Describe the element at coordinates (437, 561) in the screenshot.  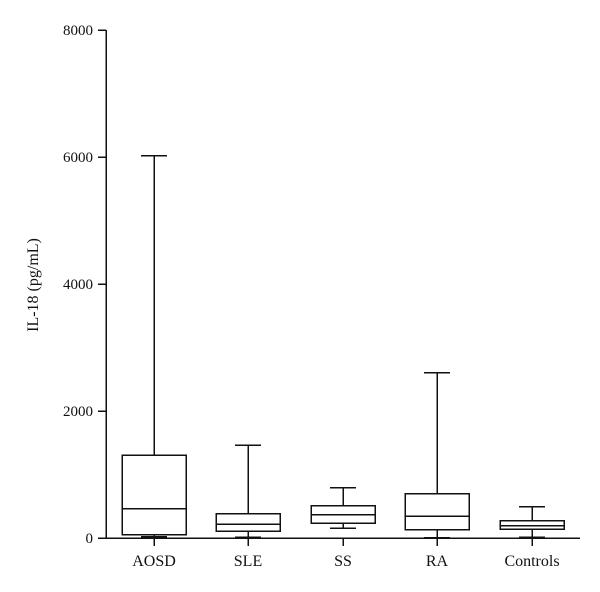
I see `x-category-label: RA` at that location.